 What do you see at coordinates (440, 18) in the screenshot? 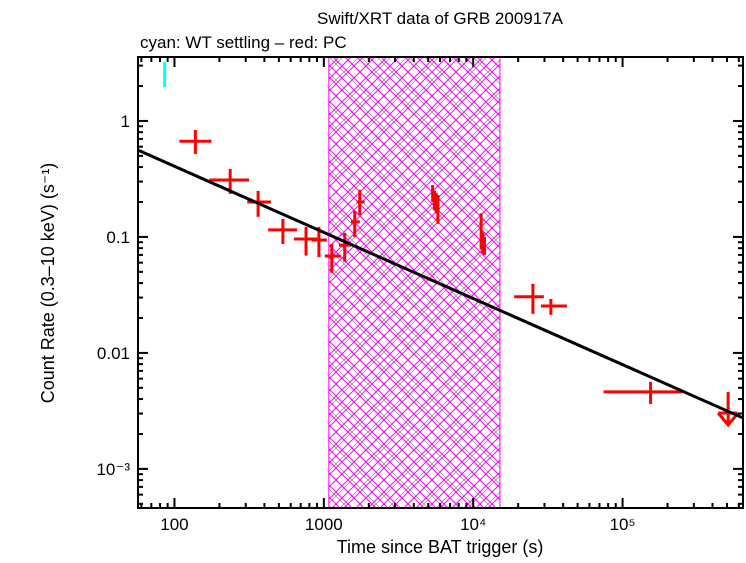
I see `chart-title: Swift/XRT data of GRB 200917A` at bounding box center [440, 18].